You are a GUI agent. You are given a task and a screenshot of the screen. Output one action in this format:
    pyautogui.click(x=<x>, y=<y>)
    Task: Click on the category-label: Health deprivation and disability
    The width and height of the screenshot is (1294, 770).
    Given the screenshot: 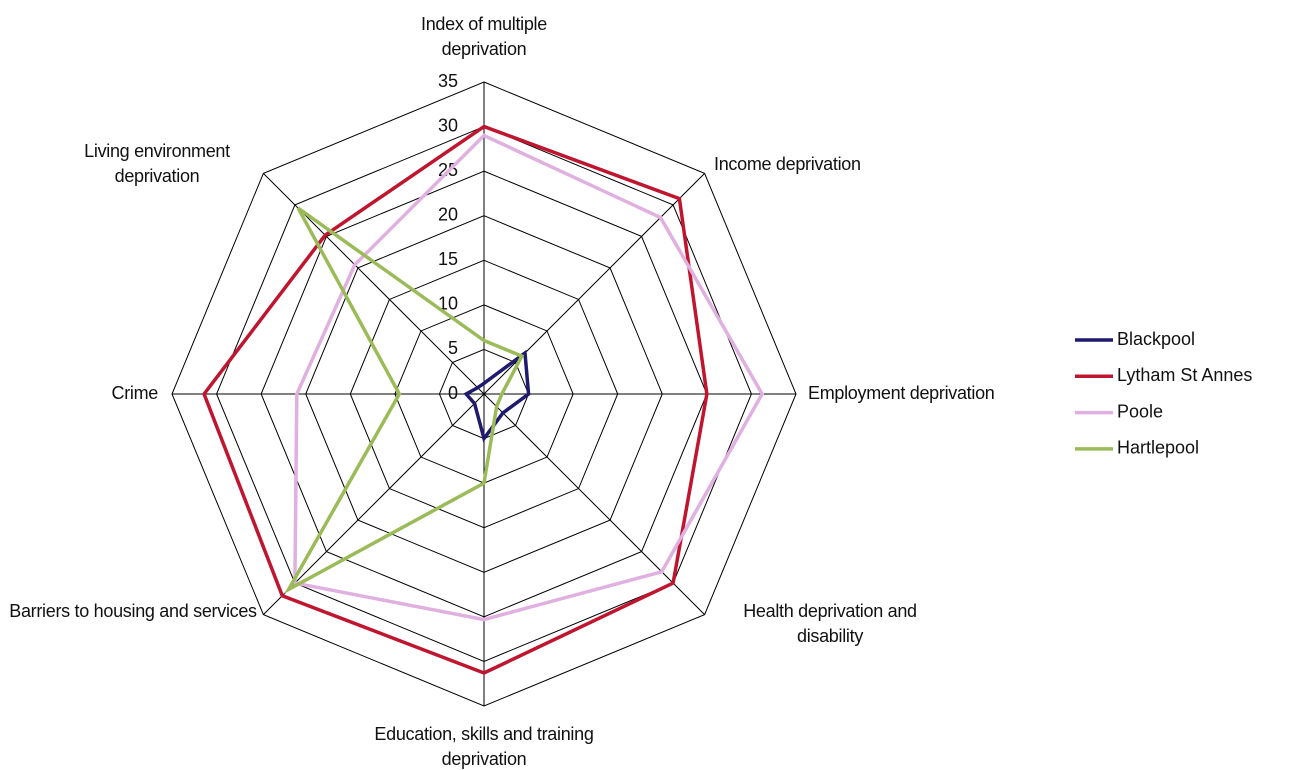 What is the action you would take?
    pyautogui.click(x=830, y=623)
    